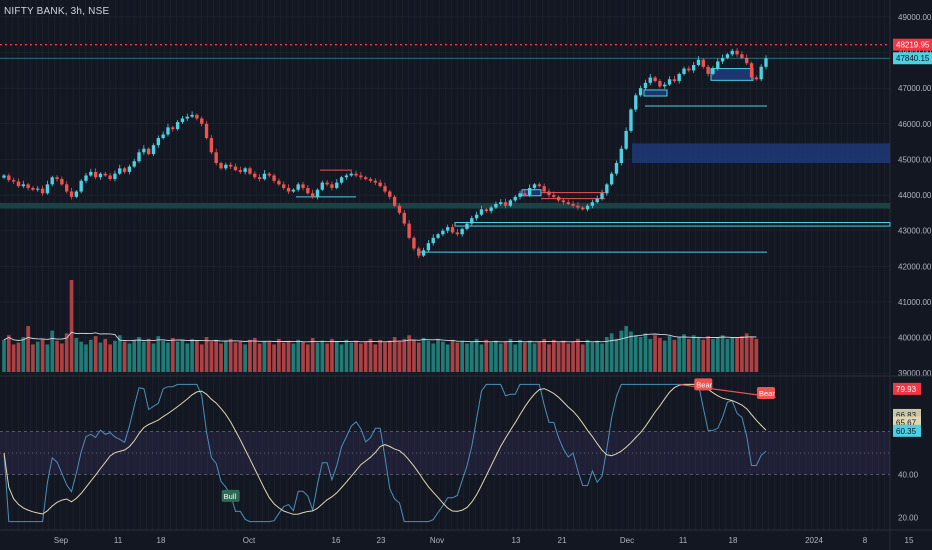 This screenshot has height=550, width=932. I want to click on time-axis-label: 23, so click(381, 540).